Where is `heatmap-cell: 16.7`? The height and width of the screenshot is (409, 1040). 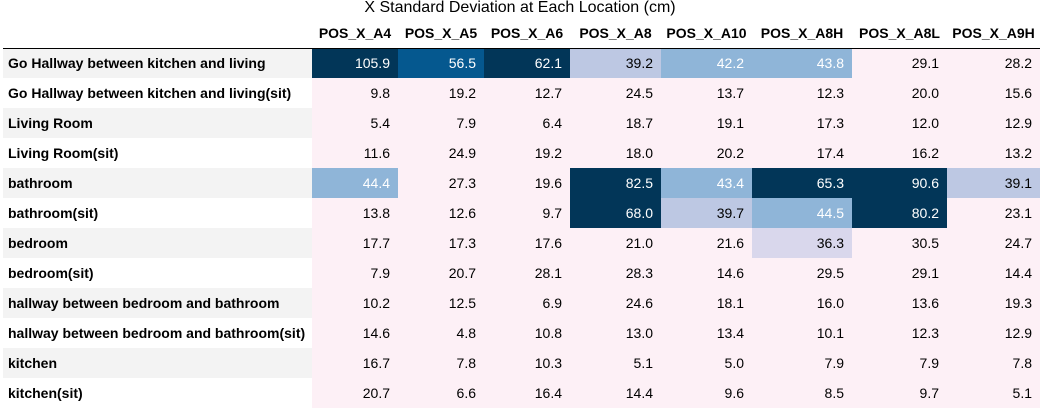
heatmap-cell: 16.7 is located at coordinates (355, 363).